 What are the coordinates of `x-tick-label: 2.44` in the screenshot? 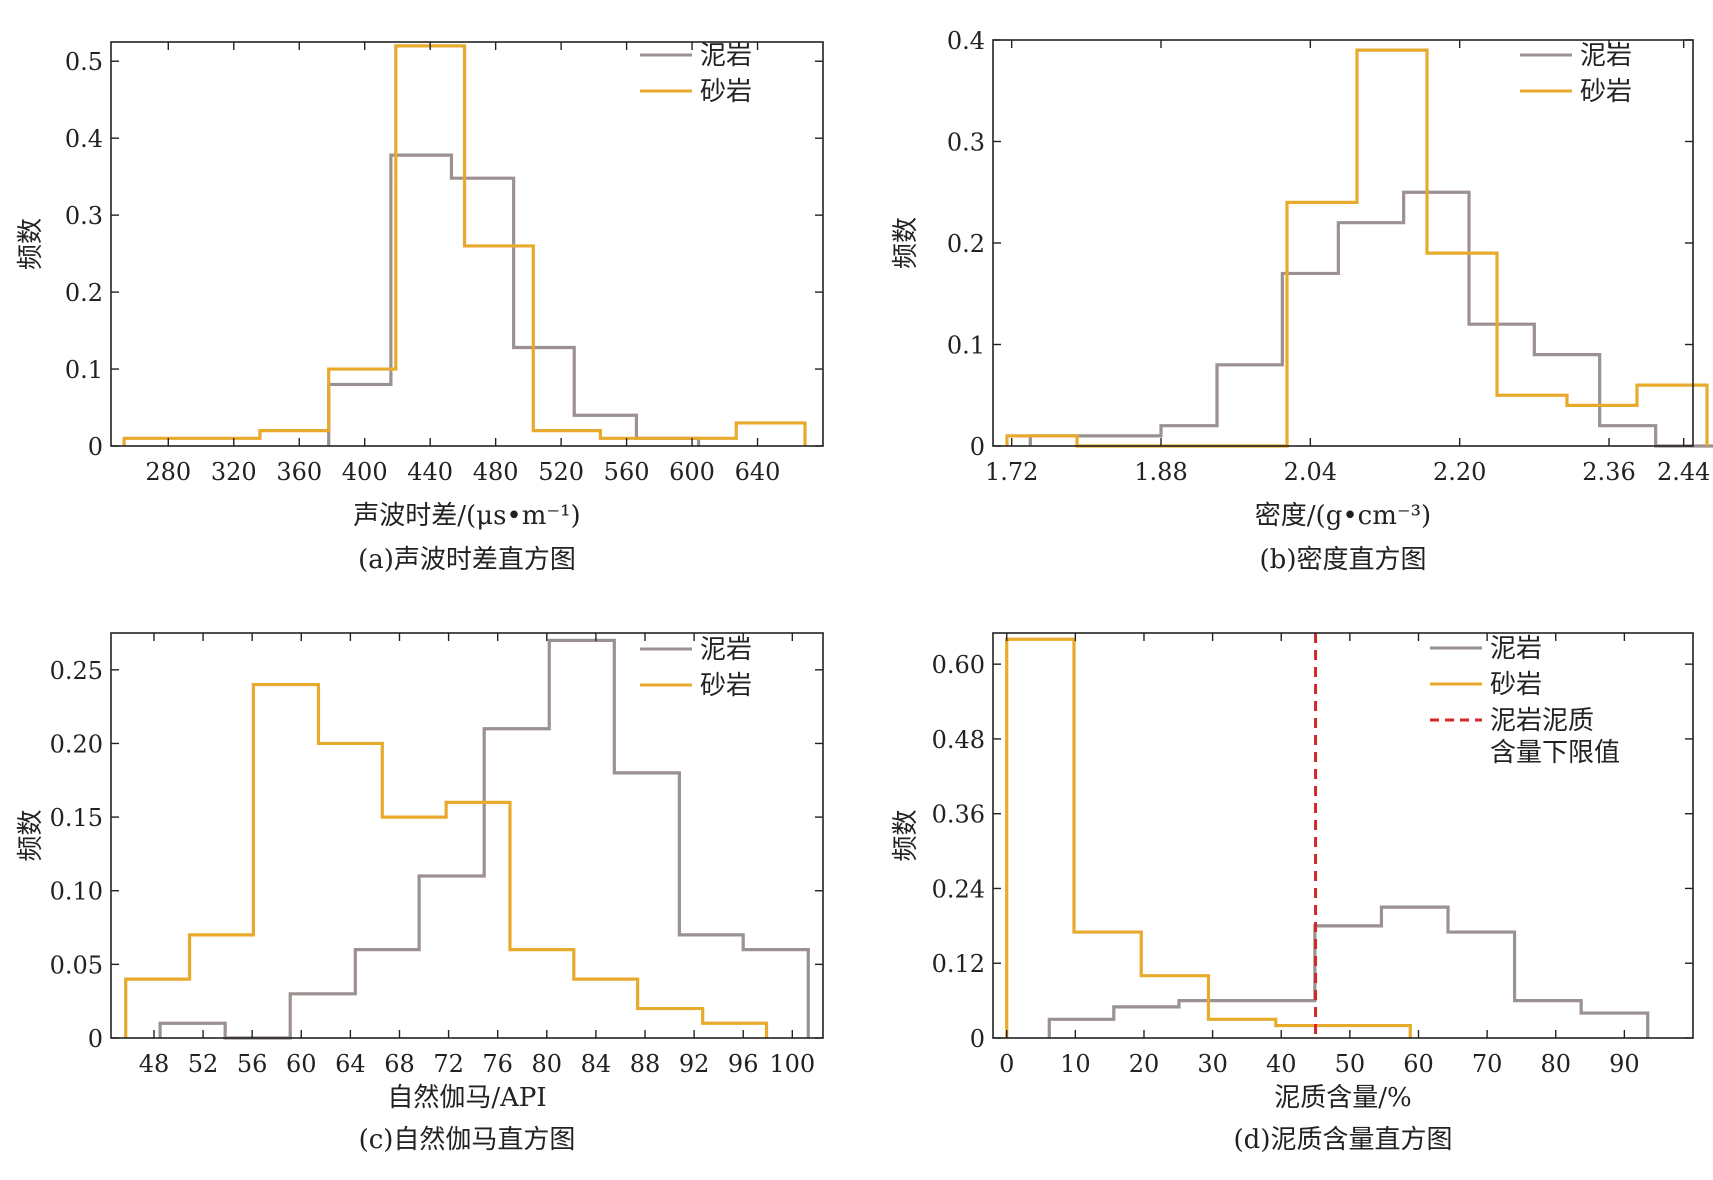 It's located at (1683, 472).